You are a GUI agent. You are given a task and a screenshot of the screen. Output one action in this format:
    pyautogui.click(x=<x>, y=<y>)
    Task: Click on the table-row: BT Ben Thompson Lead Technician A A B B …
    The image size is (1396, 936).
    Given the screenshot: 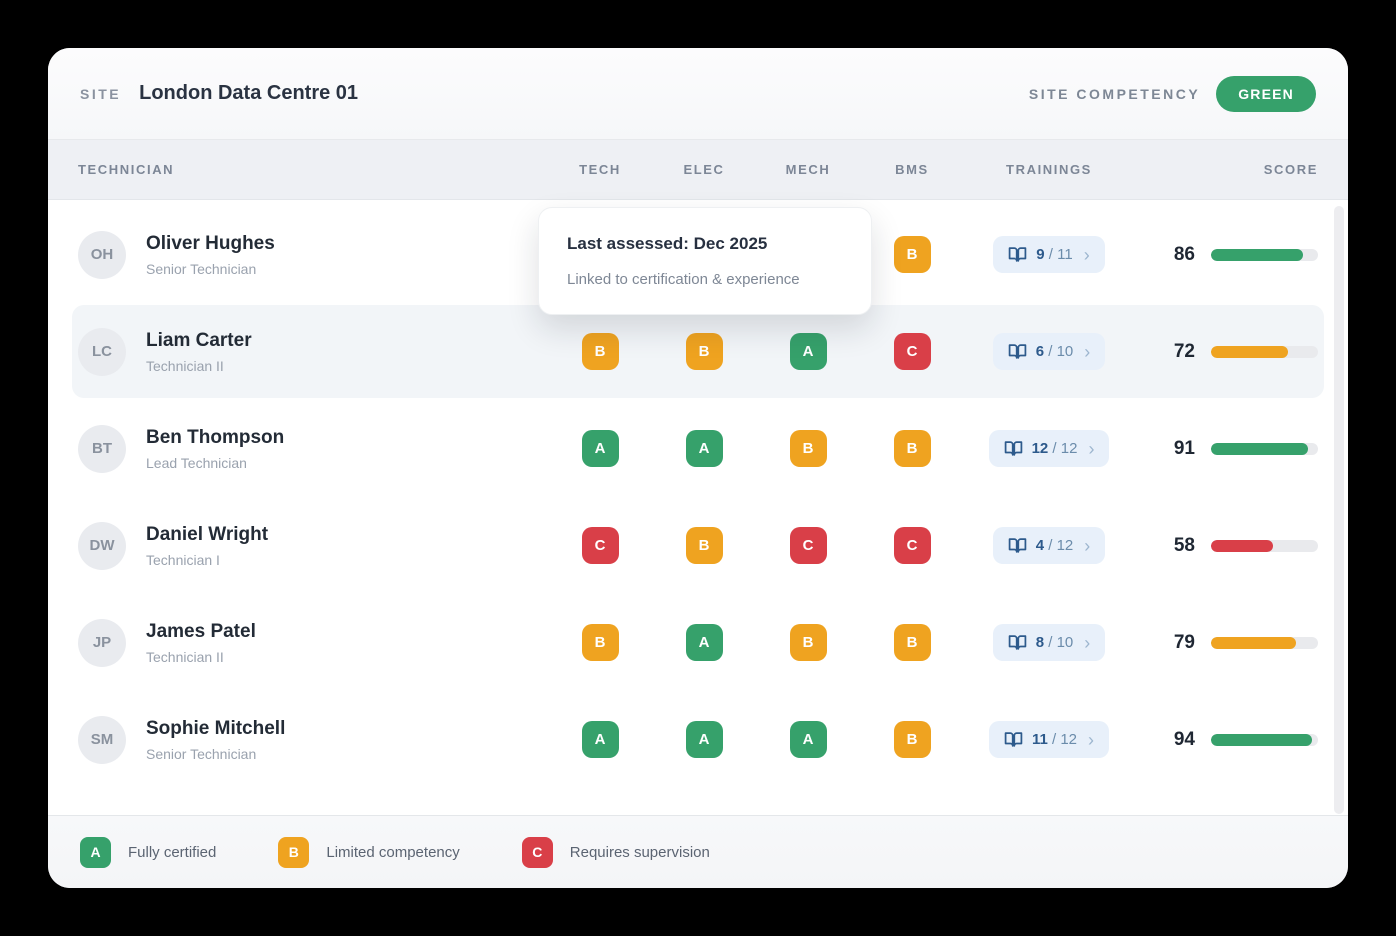 What is the action you would take?
    pyautogui.click(x=698, y=448)
    